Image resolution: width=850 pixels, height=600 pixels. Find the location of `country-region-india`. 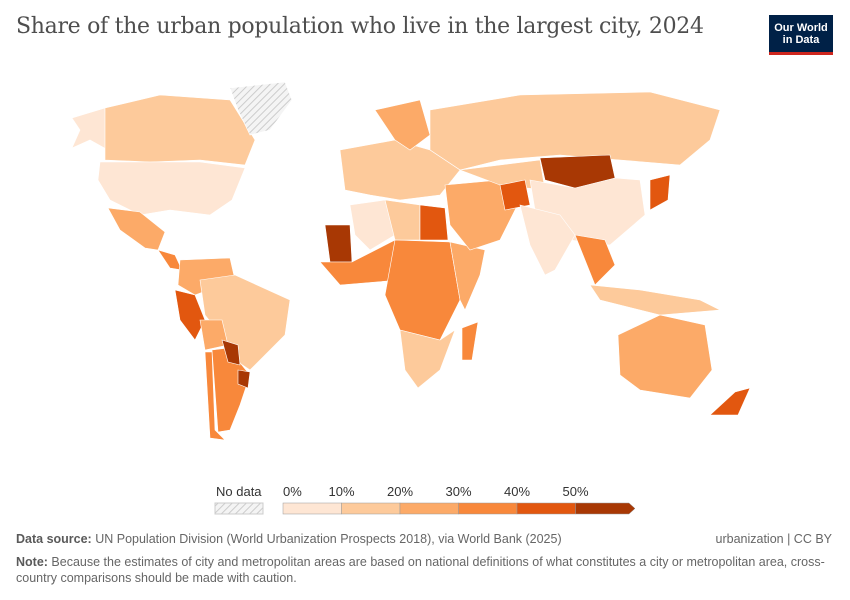

country-region-india is located at coordinates (547, 240).